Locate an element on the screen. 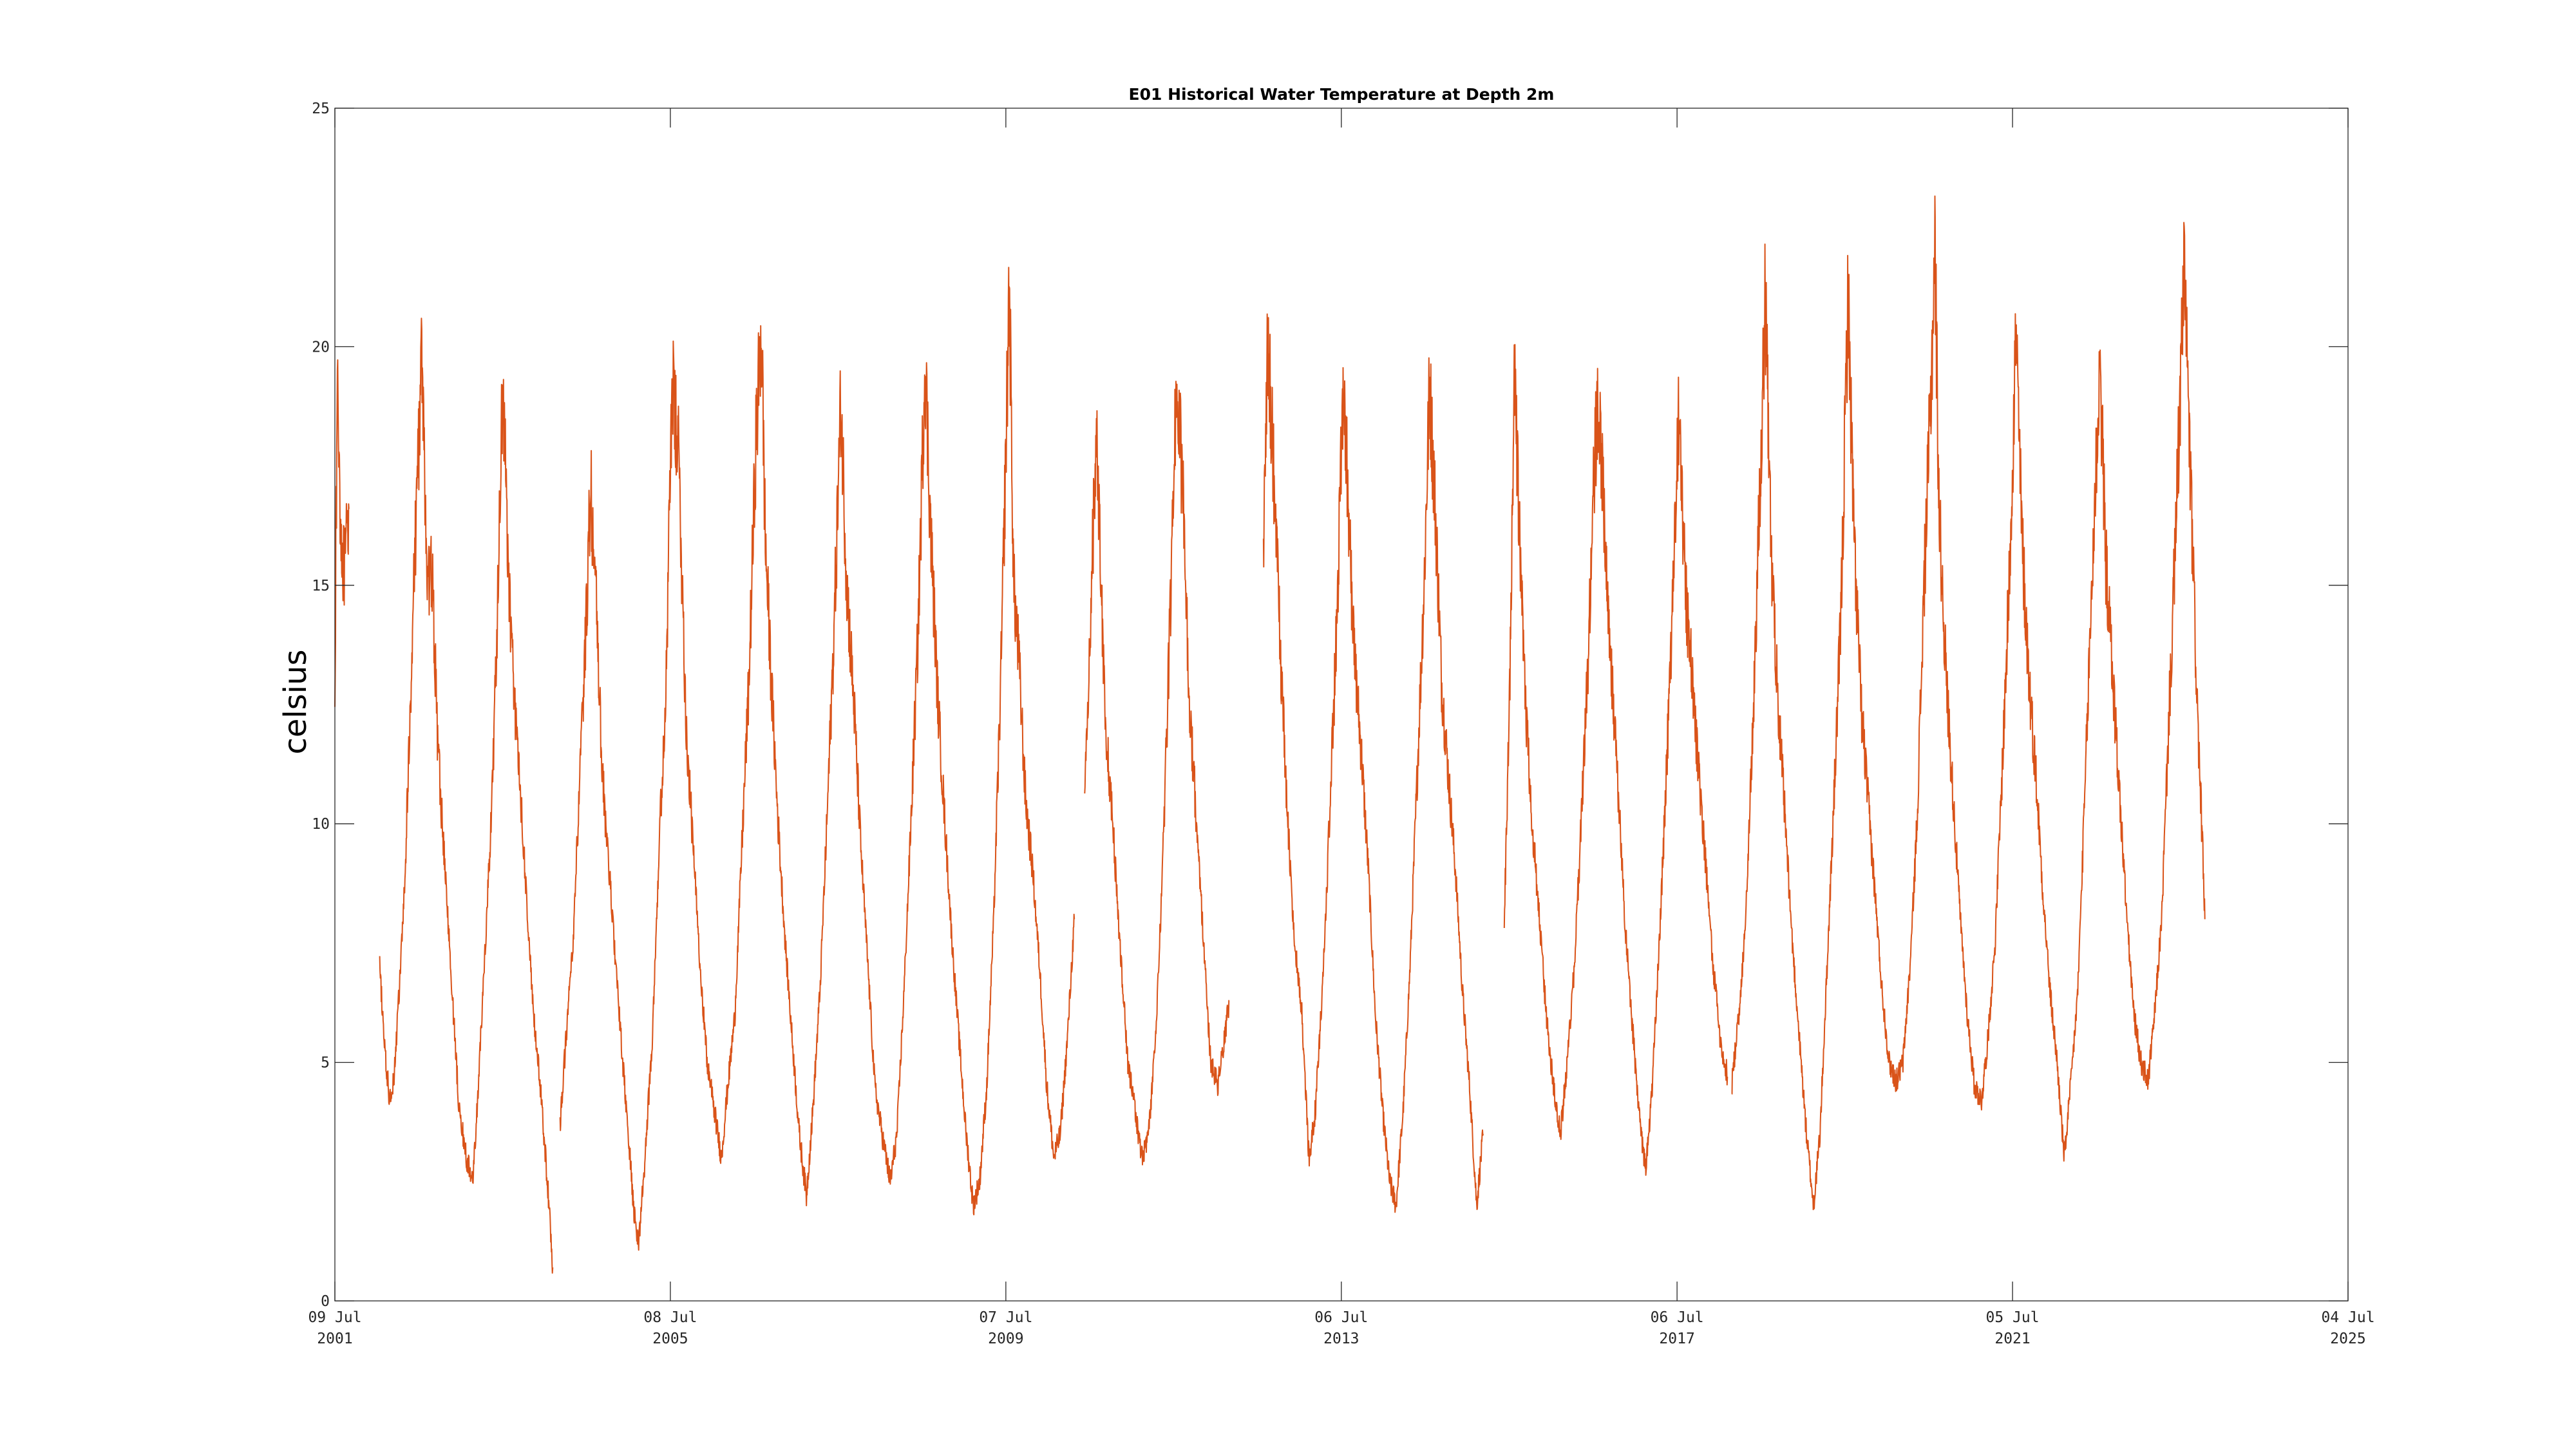  x-tick-label-year: 2001 is located at coordinates (334, 1339).